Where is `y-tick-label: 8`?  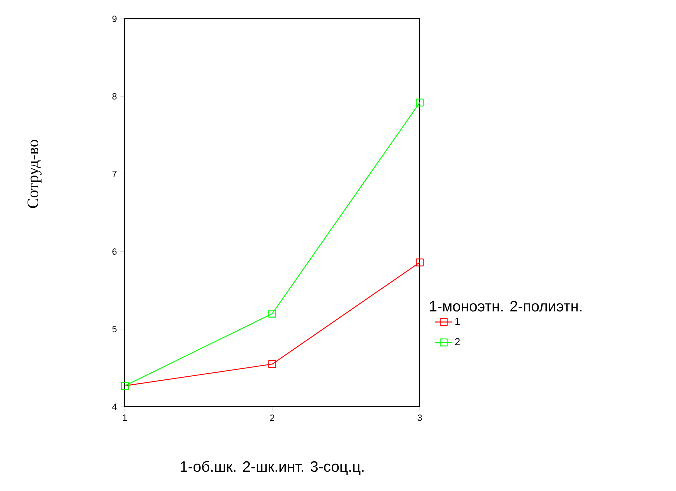
y-tick-label: 8 is located at coordinates (114, 96).